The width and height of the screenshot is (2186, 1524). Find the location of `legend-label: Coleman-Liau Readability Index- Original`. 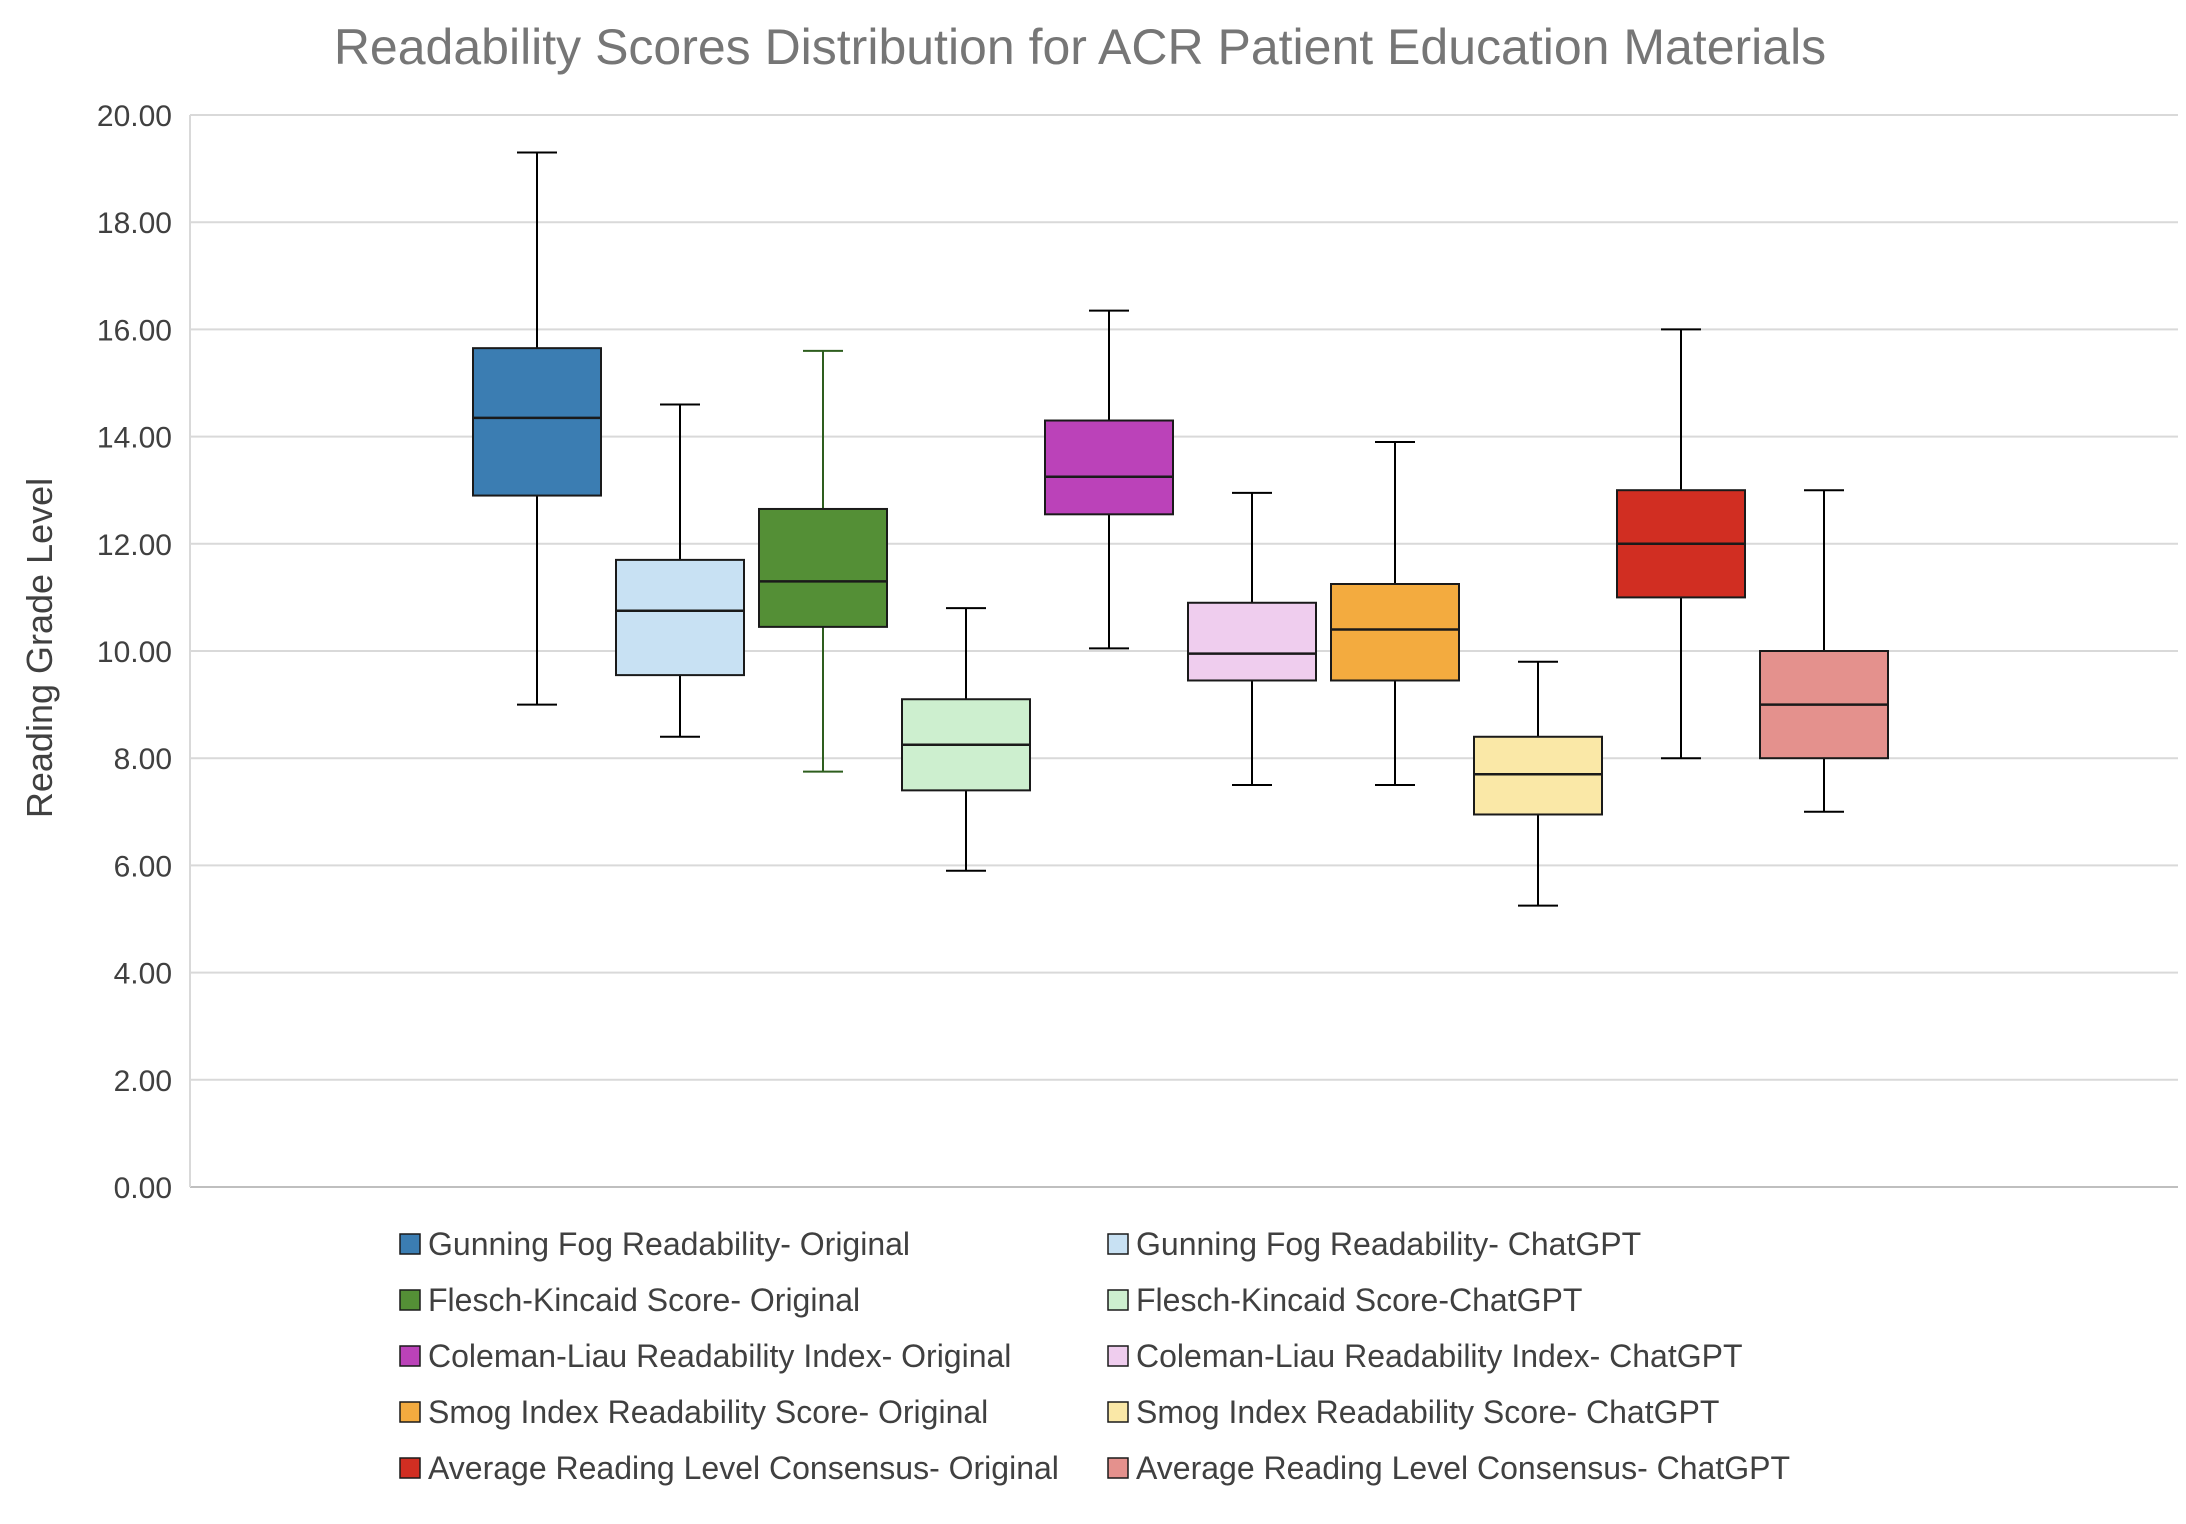

legend-label: Coleman-Liau Readability Index- Original is located at coordinates (719, 1356).